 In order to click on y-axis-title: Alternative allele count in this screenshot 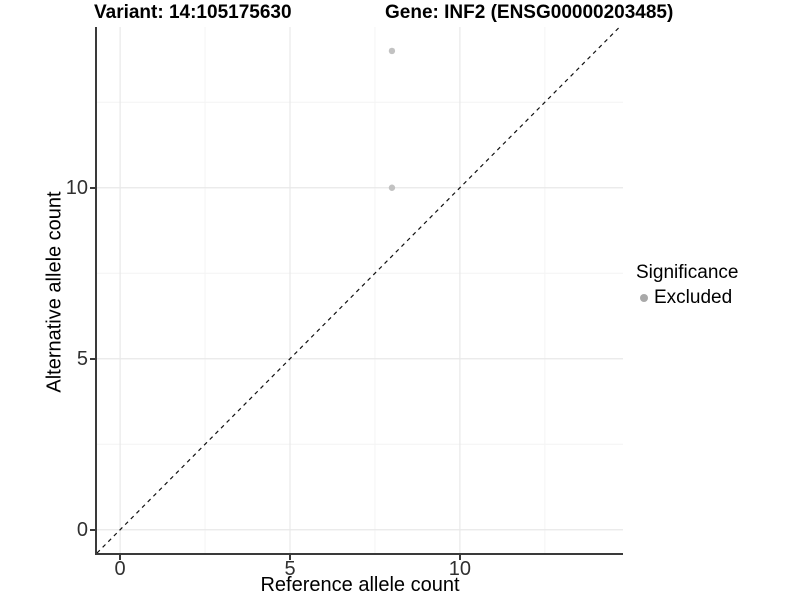, I will do `click(54, 292)`.